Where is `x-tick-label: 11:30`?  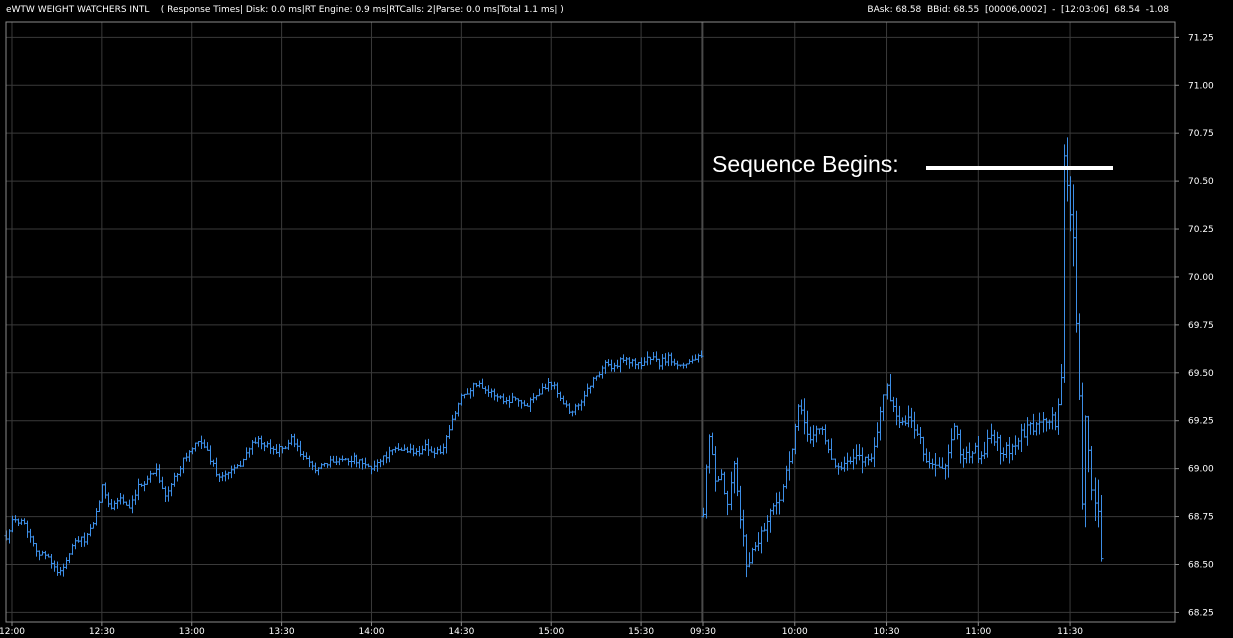 x-tick-label: 11:30 is located at coordinates (1070, 632).